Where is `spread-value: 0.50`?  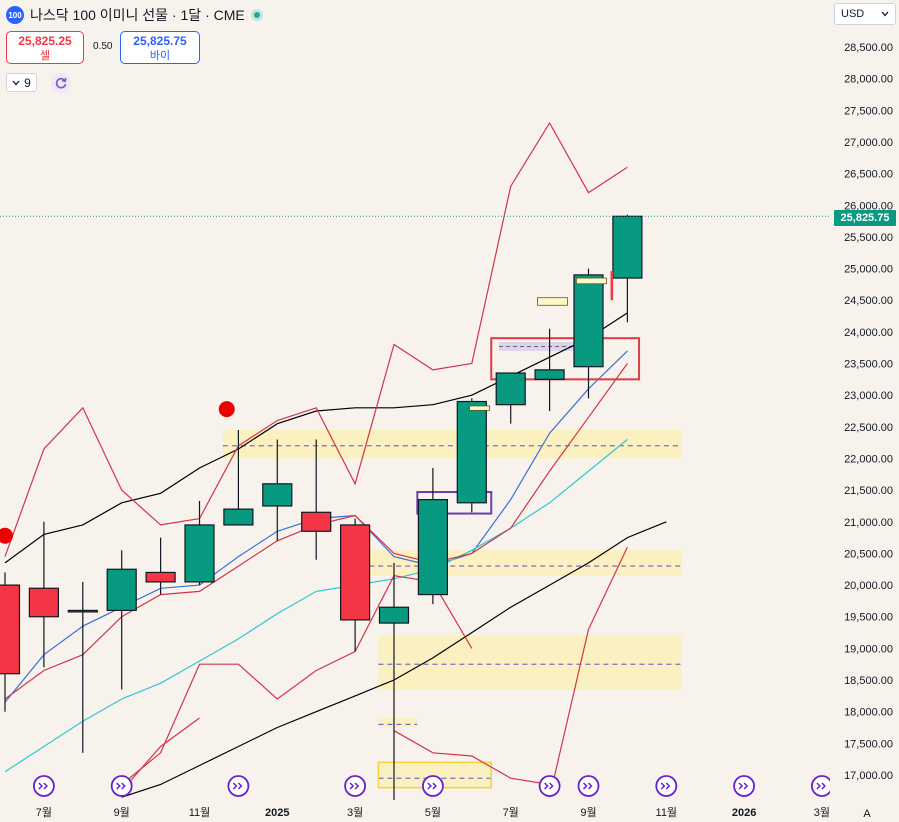
spread-value: 0.50 is located at coordinates (103, 46).